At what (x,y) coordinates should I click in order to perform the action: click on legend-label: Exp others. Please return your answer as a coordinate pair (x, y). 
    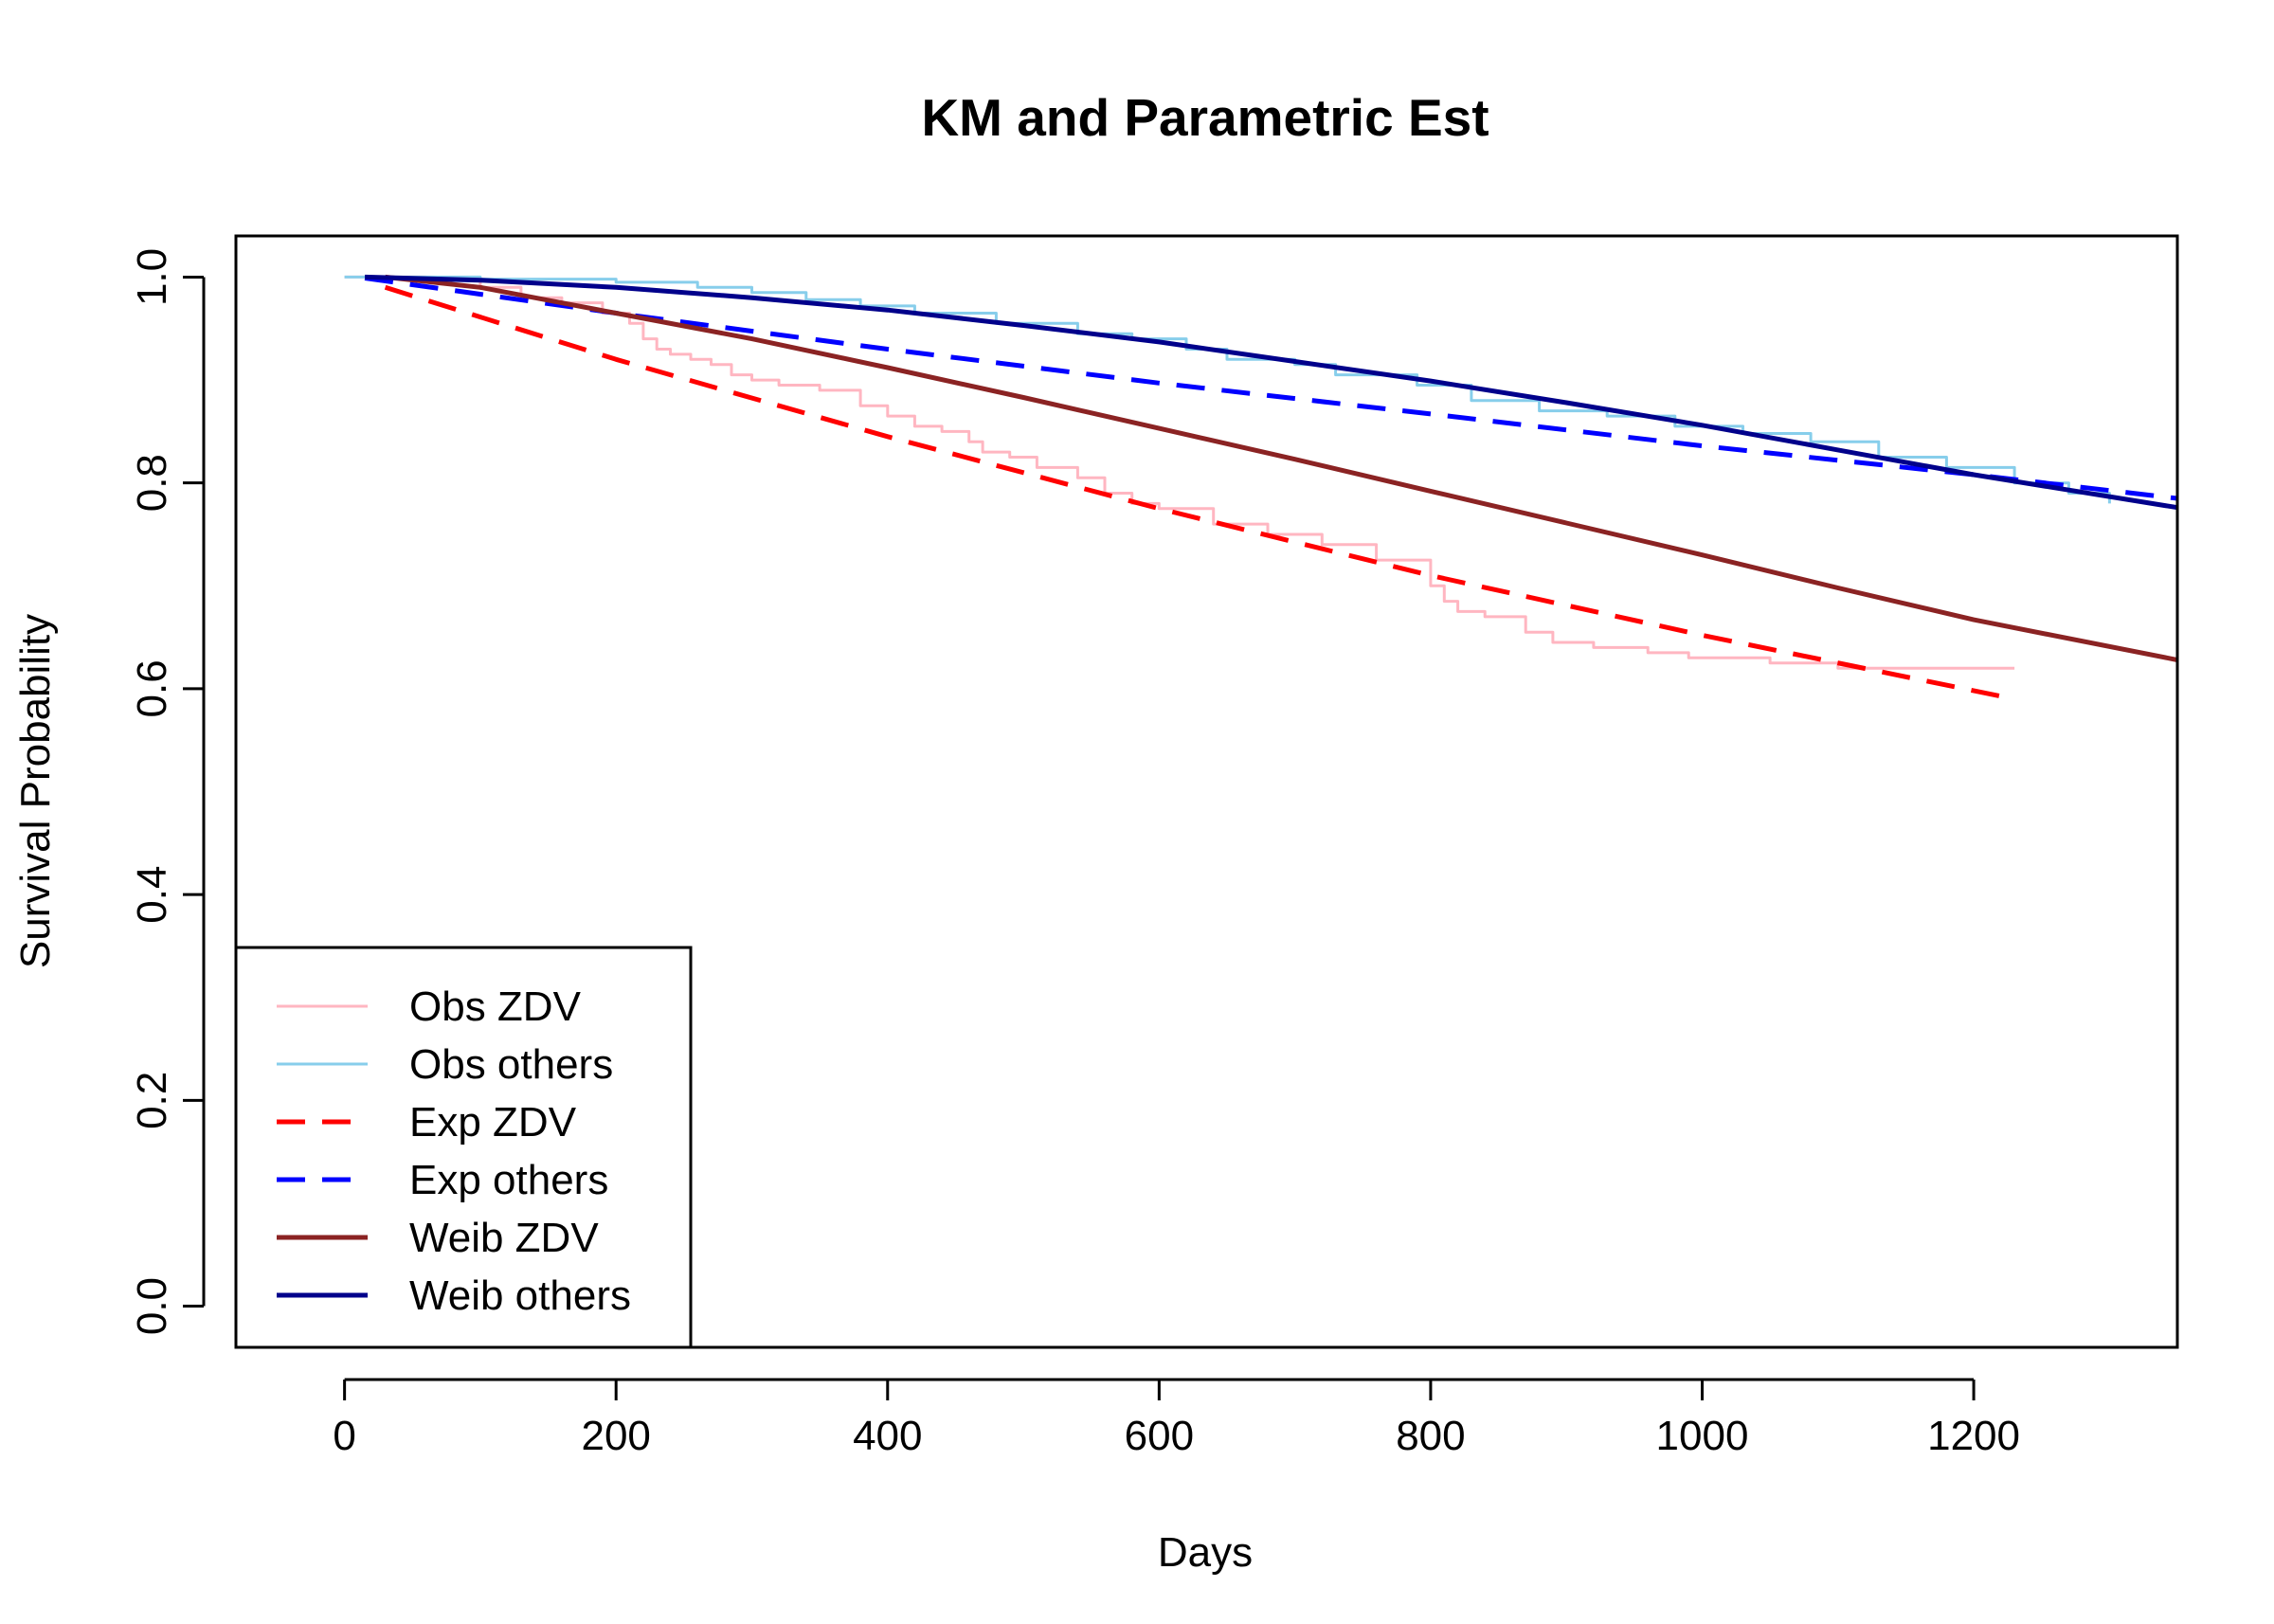
    Looking at the image, I should click on (508, 1180).